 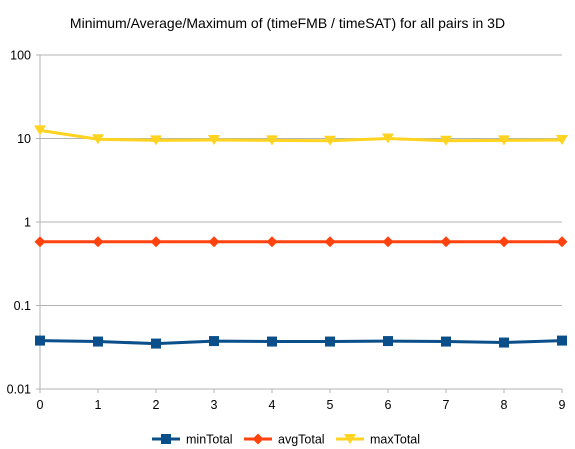 I want to click on legend-marker-minTotal, so click(x=166, y=439).